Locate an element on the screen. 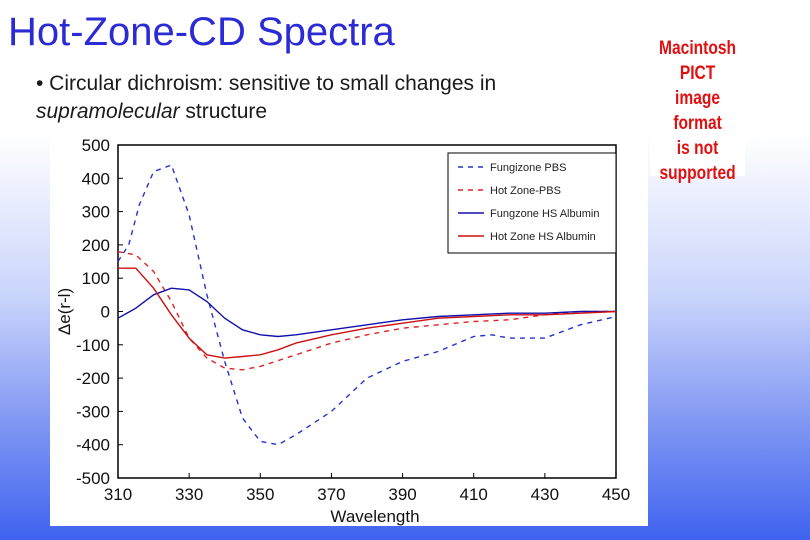 This screenshot has width=810, height=540. y-tick-label: 0 is located at coordinates (105, 312).